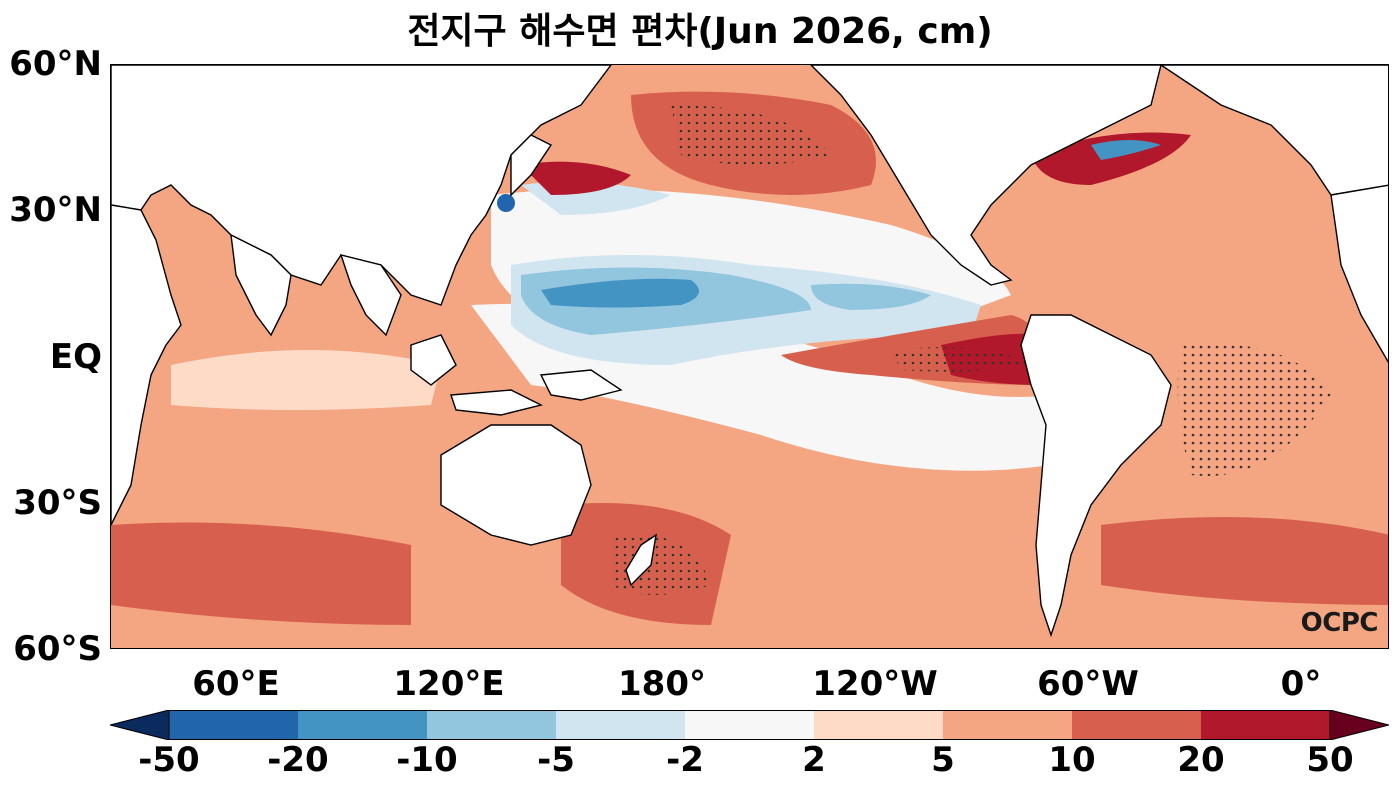  What do you see at coordinates (943, 760) in the screenshot?
I see `colorbar-label-5: 5` at bounding box center [943, 760].